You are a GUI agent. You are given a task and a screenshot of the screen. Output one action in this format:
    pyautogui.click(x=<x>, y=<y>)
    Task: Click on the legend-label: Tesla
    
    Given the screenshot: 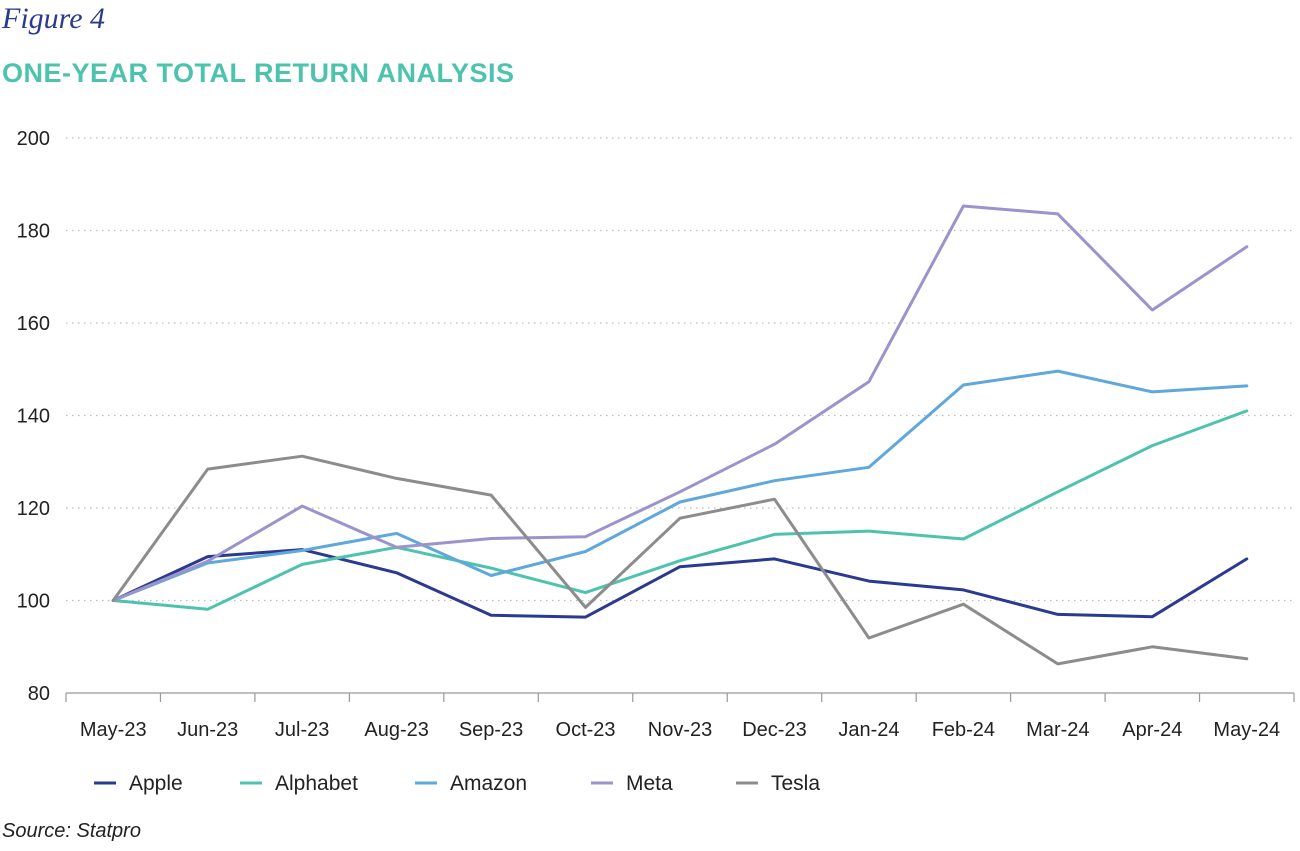 What is the action you would take?
    pyautogui.click(x=795, y=783)
    